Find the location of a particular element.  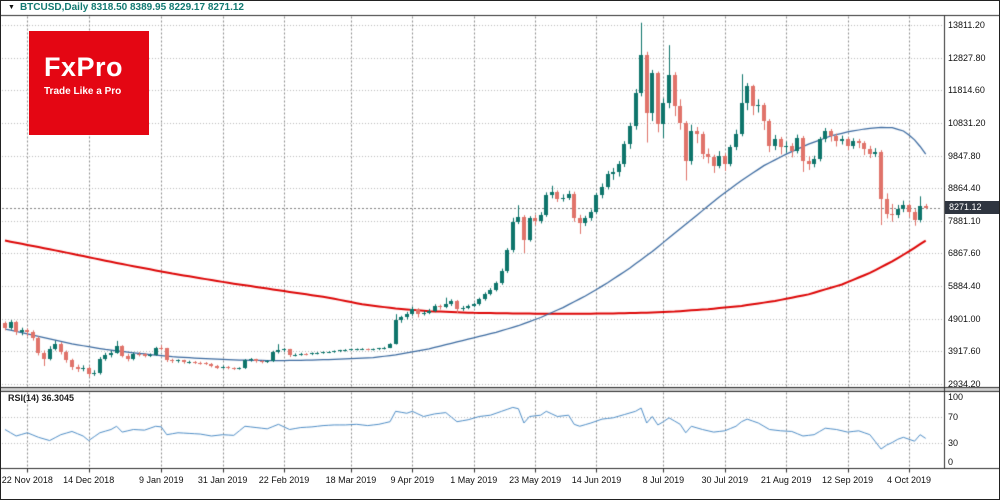

chevron-down-icon: ▼ is located at coordinates (11, 7).